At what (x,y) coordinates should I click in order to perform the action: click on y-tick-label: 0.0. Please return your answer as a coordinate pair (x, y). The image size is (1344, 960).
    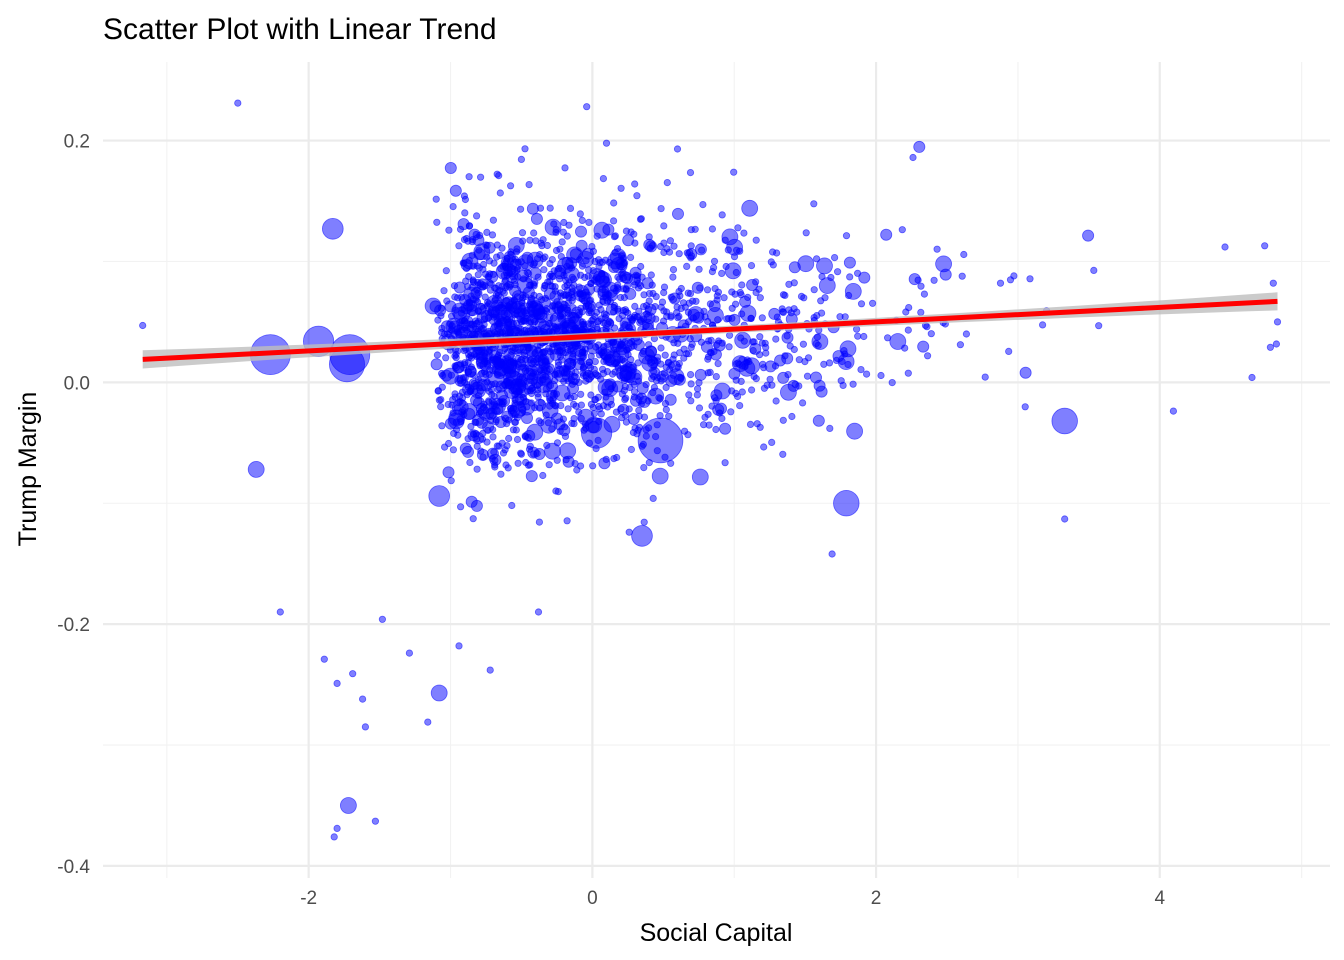
    Looking at the image, I should click on (77, 383).